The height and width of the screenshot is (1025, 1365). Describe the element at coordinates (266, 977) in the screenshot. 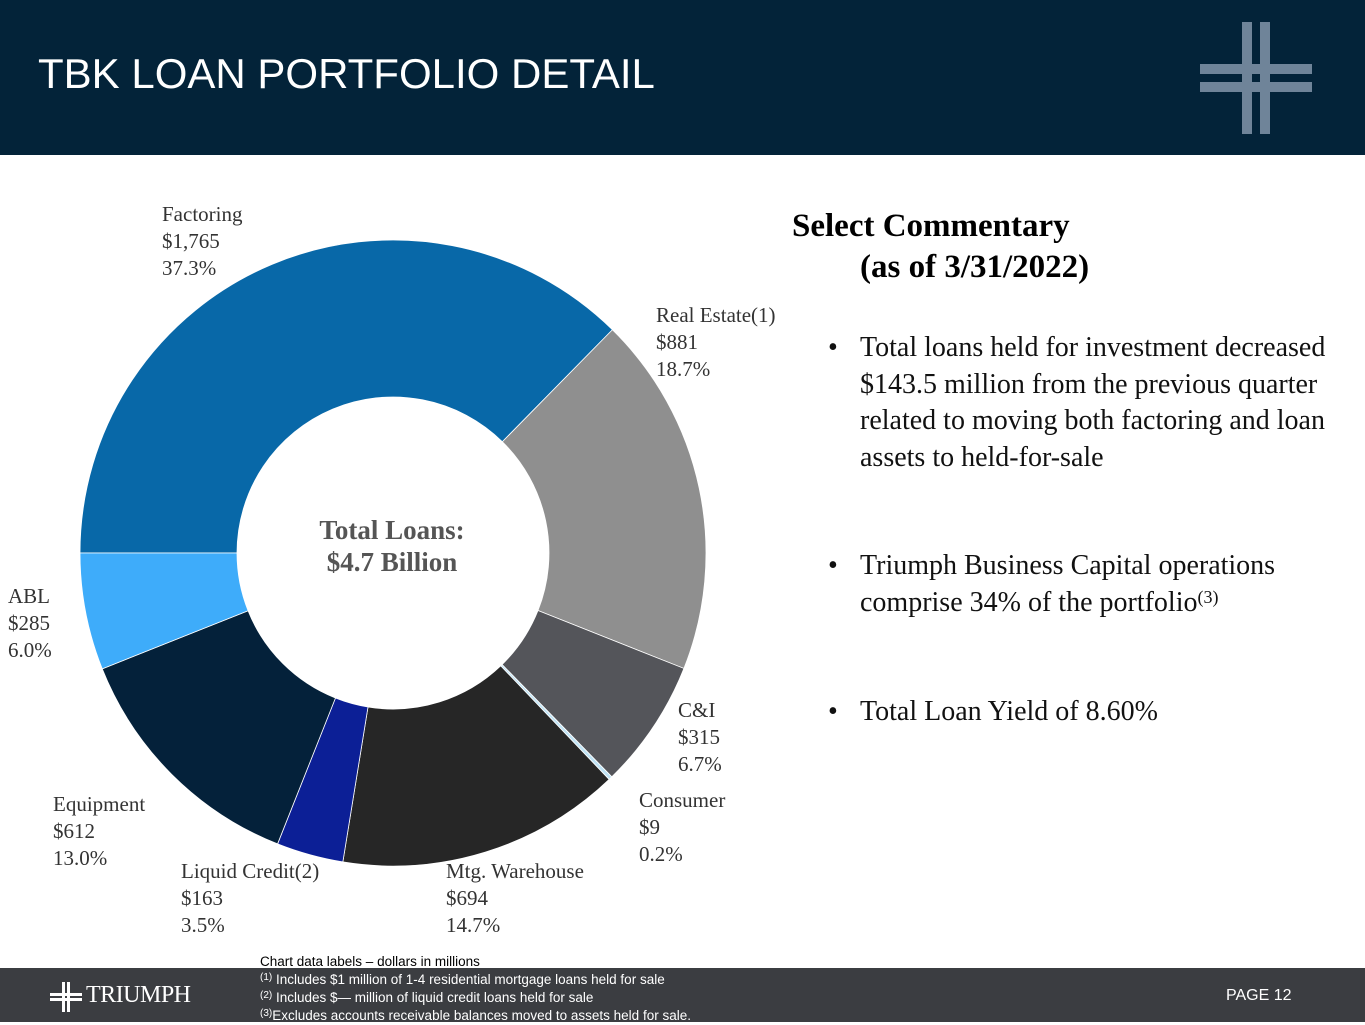

I see `footnote-marker: (1)` at that location.